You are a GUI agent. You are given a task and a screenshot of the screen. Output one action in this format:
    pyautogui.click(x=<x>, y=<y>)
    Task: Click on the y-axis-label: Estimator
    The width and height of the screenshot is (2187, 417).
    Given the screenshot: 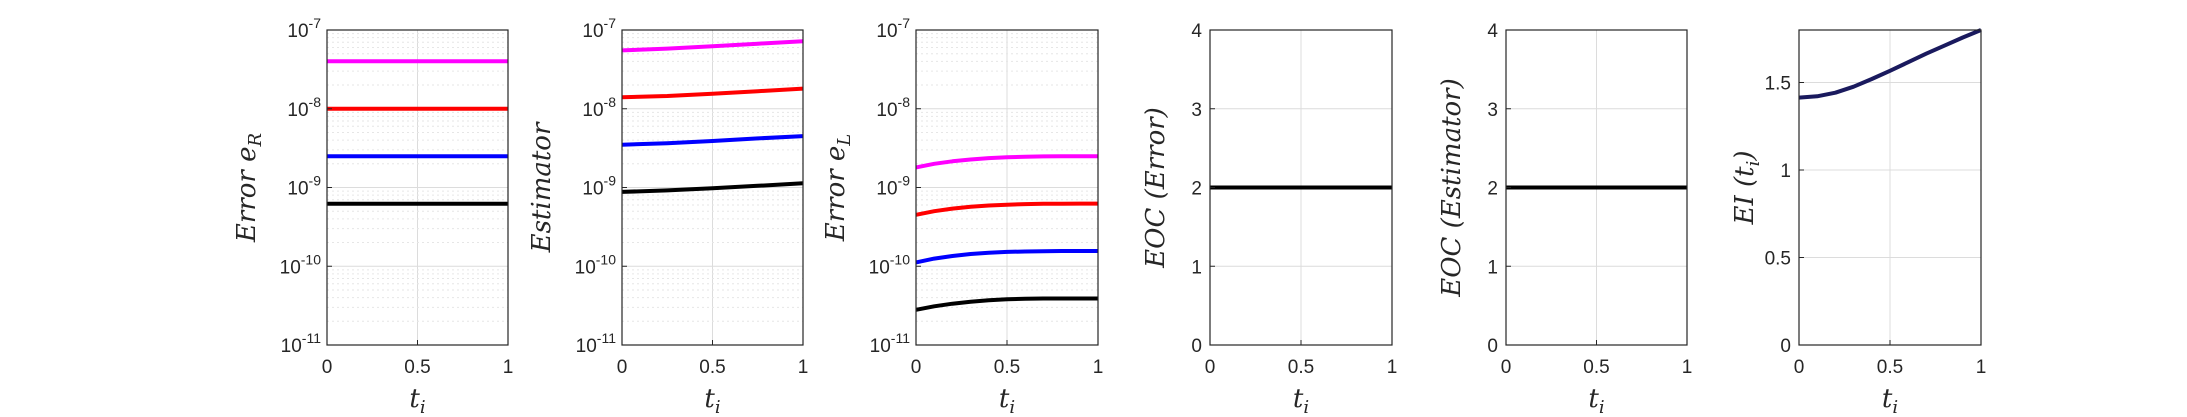 What is the action you would take?
    pyautogui.click(x=542, y=187)
    